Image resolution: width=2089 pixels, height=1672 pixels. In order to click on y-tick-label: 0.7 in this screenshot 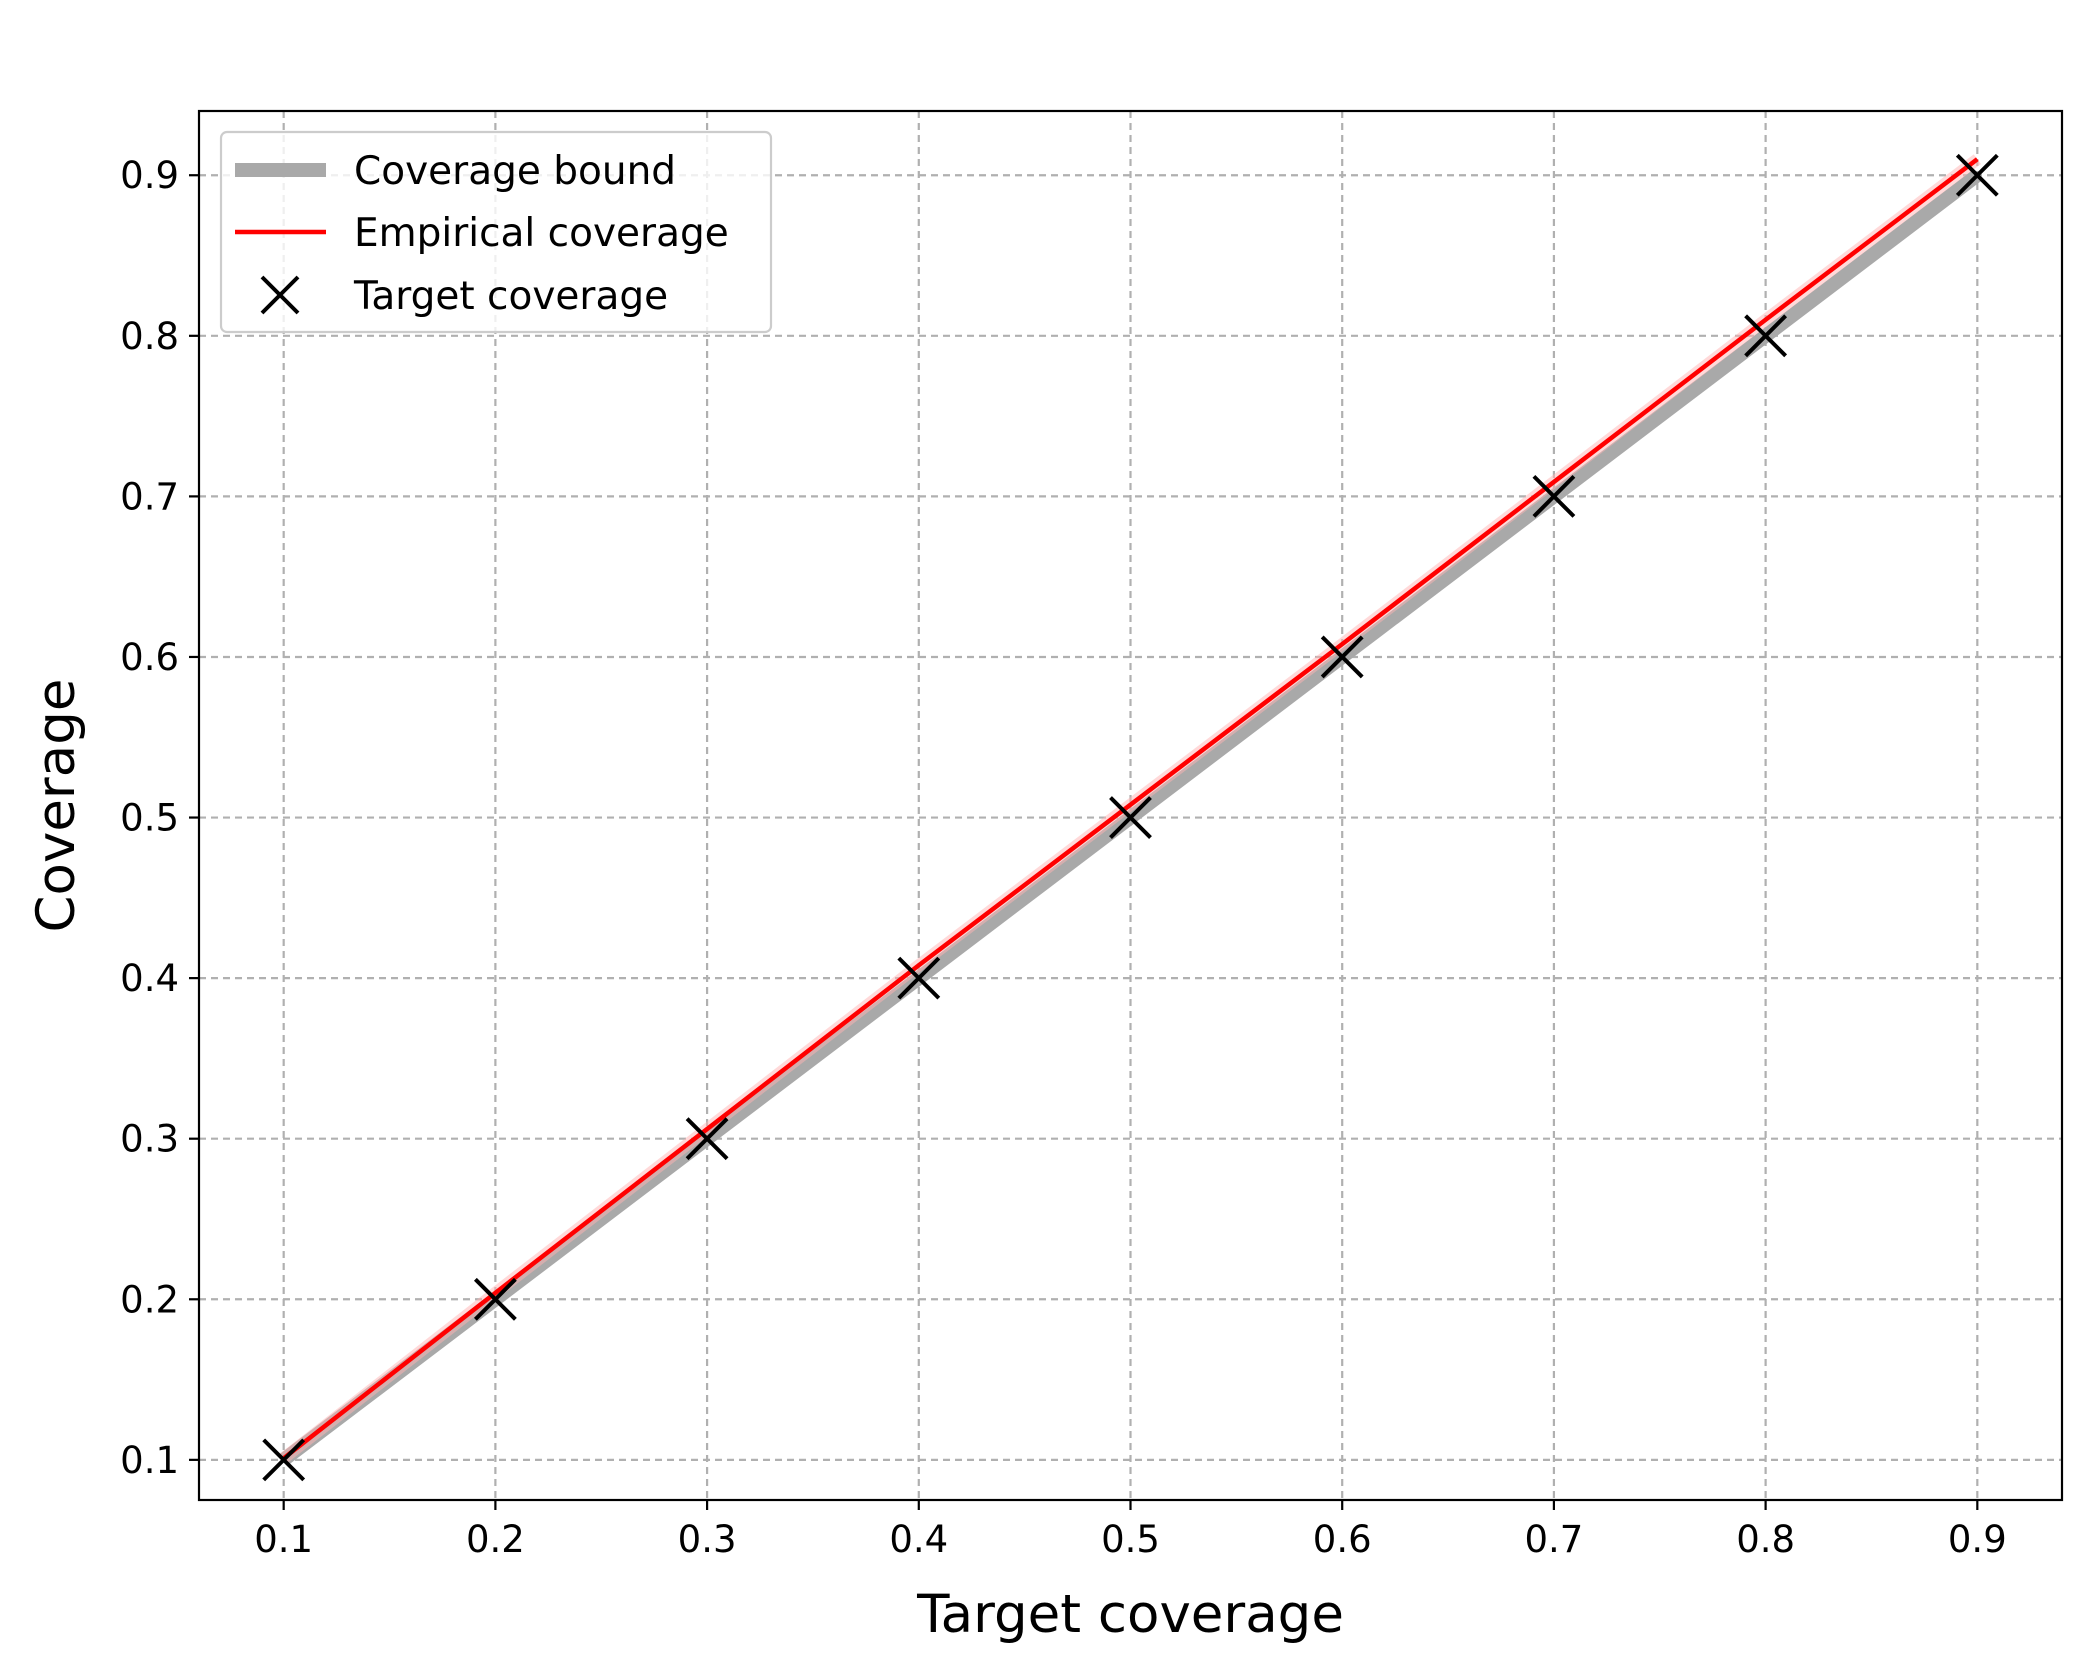, I will do `click(149, 496)`.